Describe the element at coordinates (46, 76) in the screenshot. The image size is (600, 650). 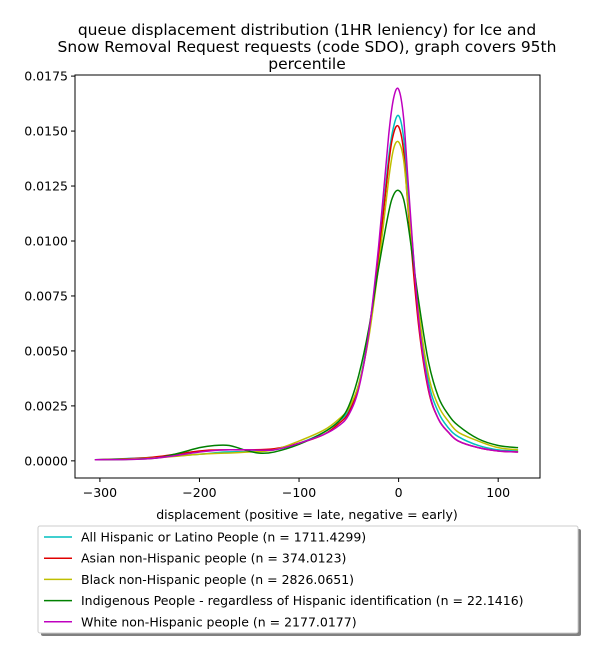
I see `y-tick-label: 0.0175` at that location.